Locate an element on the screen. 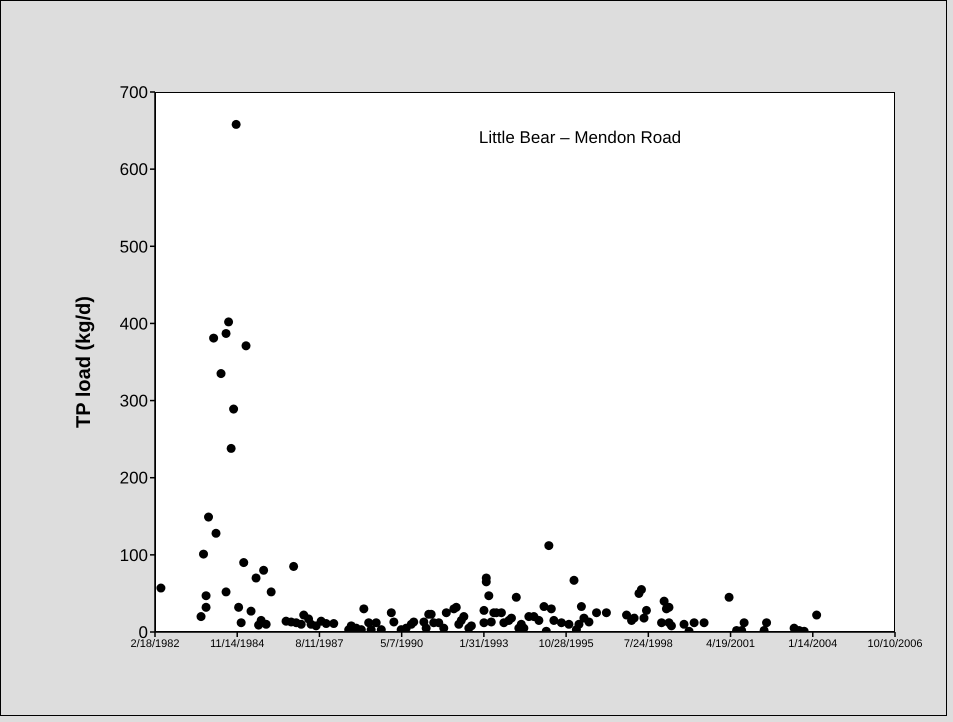  y-tick-label: 700 is located at coordinates (134, 92).